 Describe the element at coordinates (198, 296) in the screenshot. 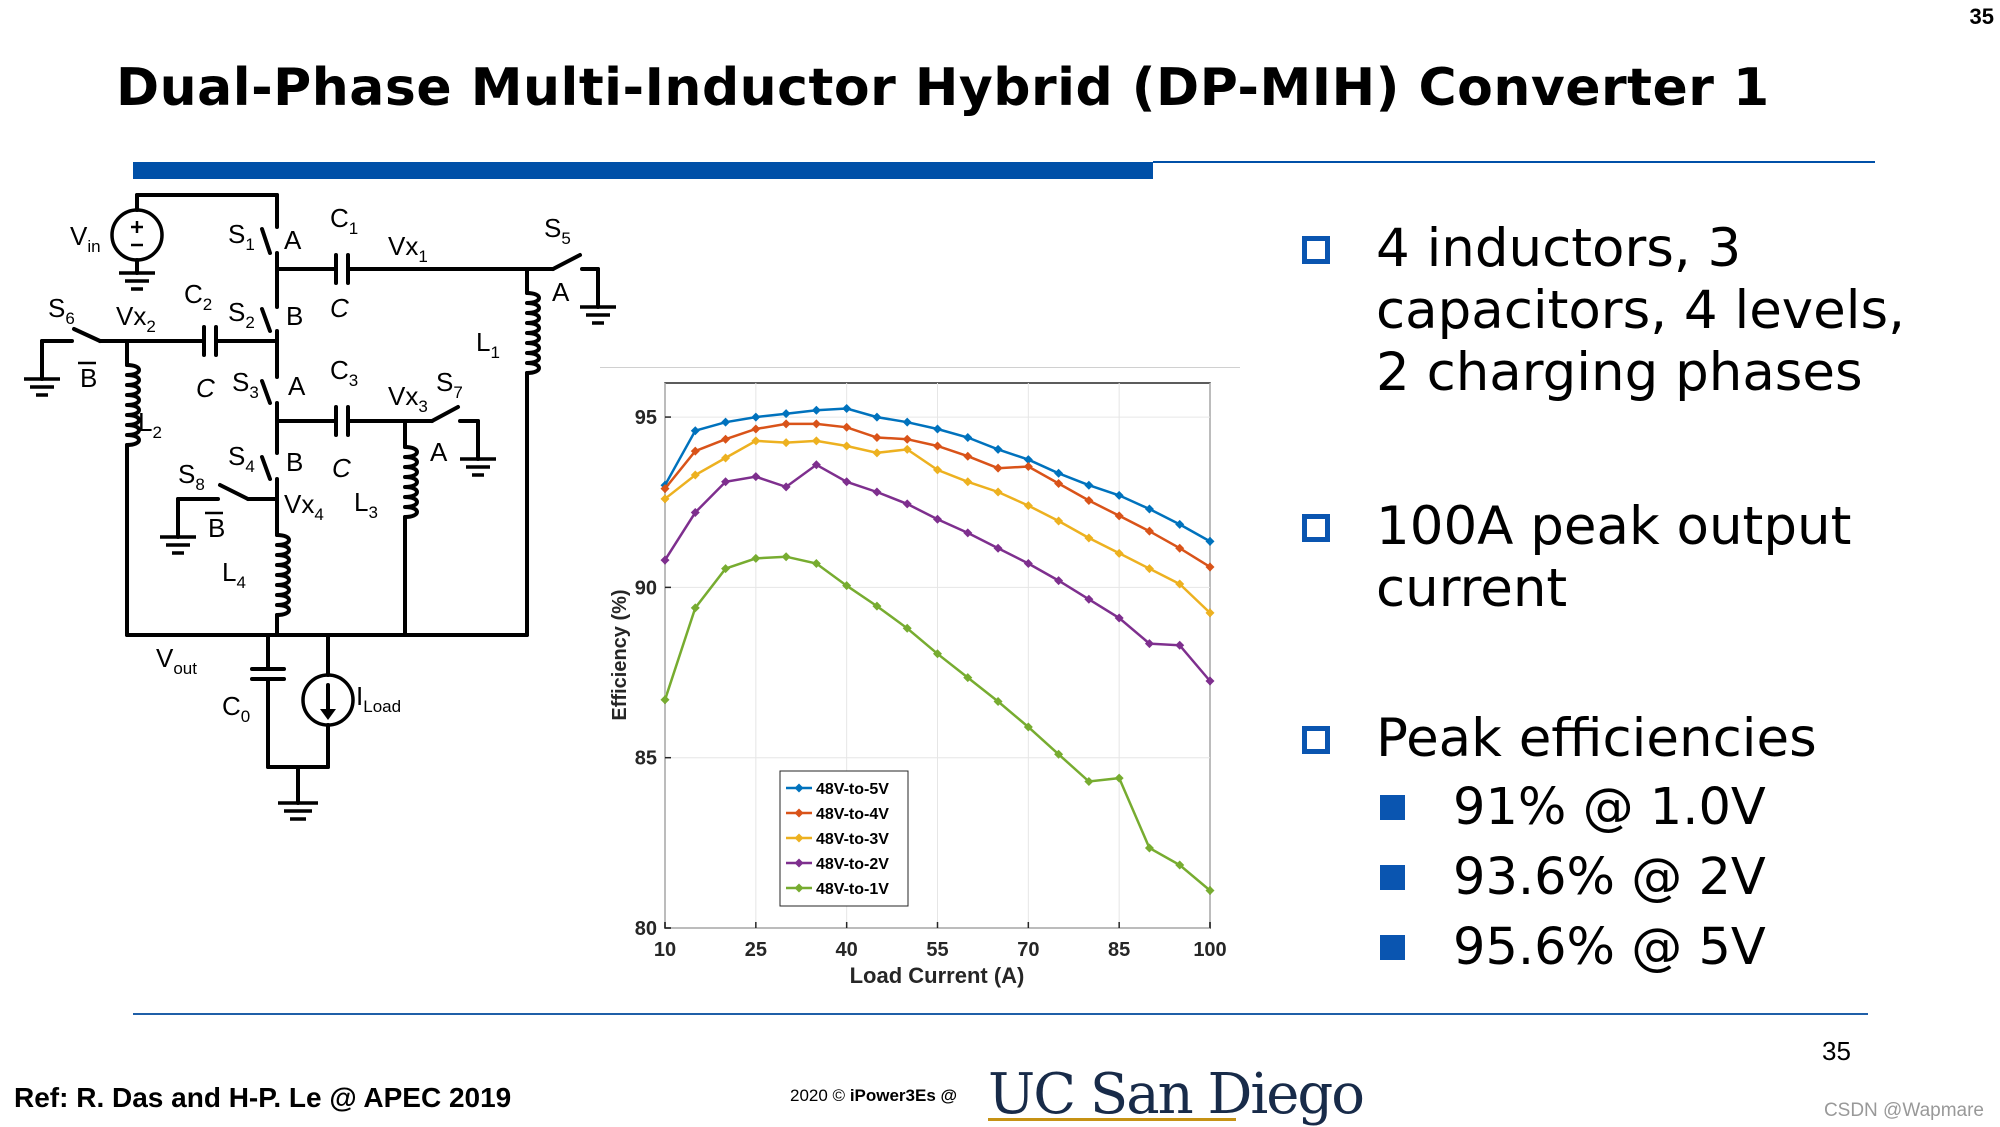

I see `svg-text: C2` at that location.